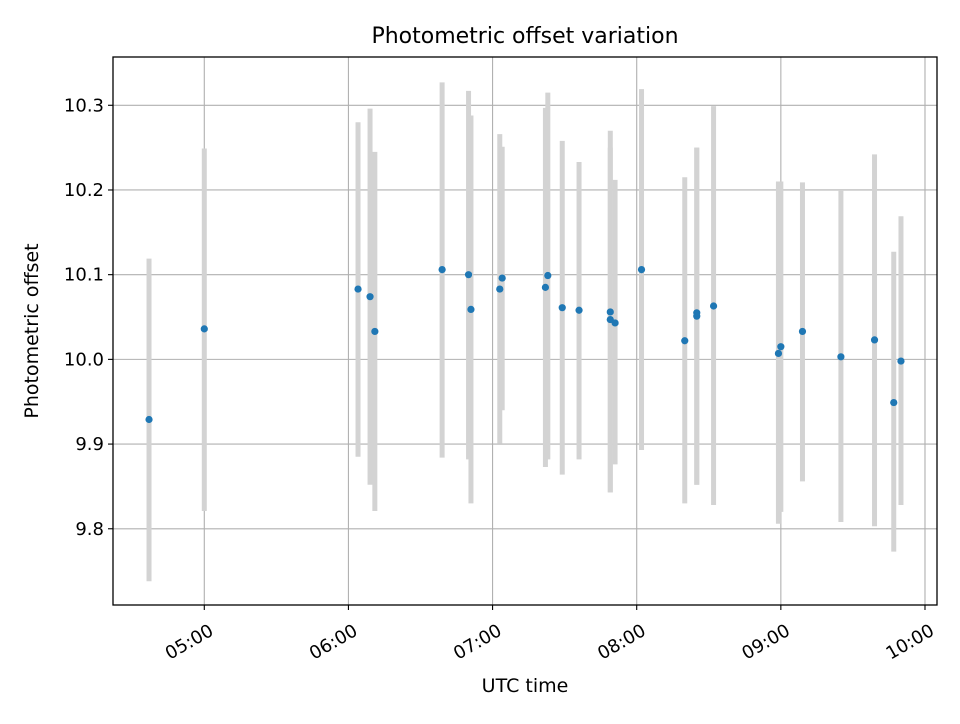 Image resolution: width=960 pixels, height=724 pixels. What do you see at coordinates (525, 686) in the screenshot?
I see `x-axis-label: UTC time` at bounding box center [525, 686].